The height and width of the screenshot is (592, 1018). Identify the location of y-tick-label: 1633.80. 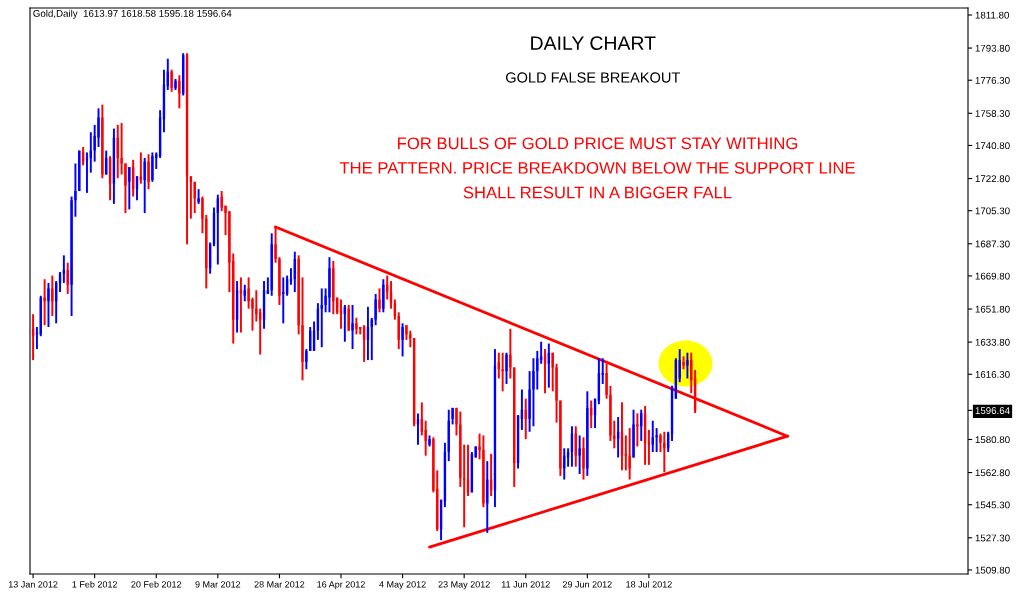
(992, 342).